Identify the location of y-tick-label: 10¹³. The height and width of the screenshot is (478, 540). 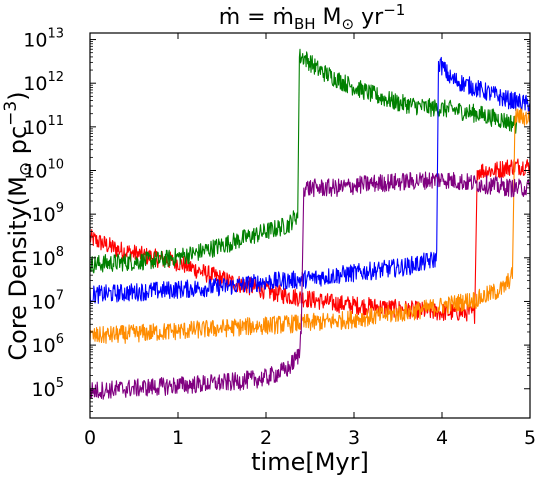
(43, 39).